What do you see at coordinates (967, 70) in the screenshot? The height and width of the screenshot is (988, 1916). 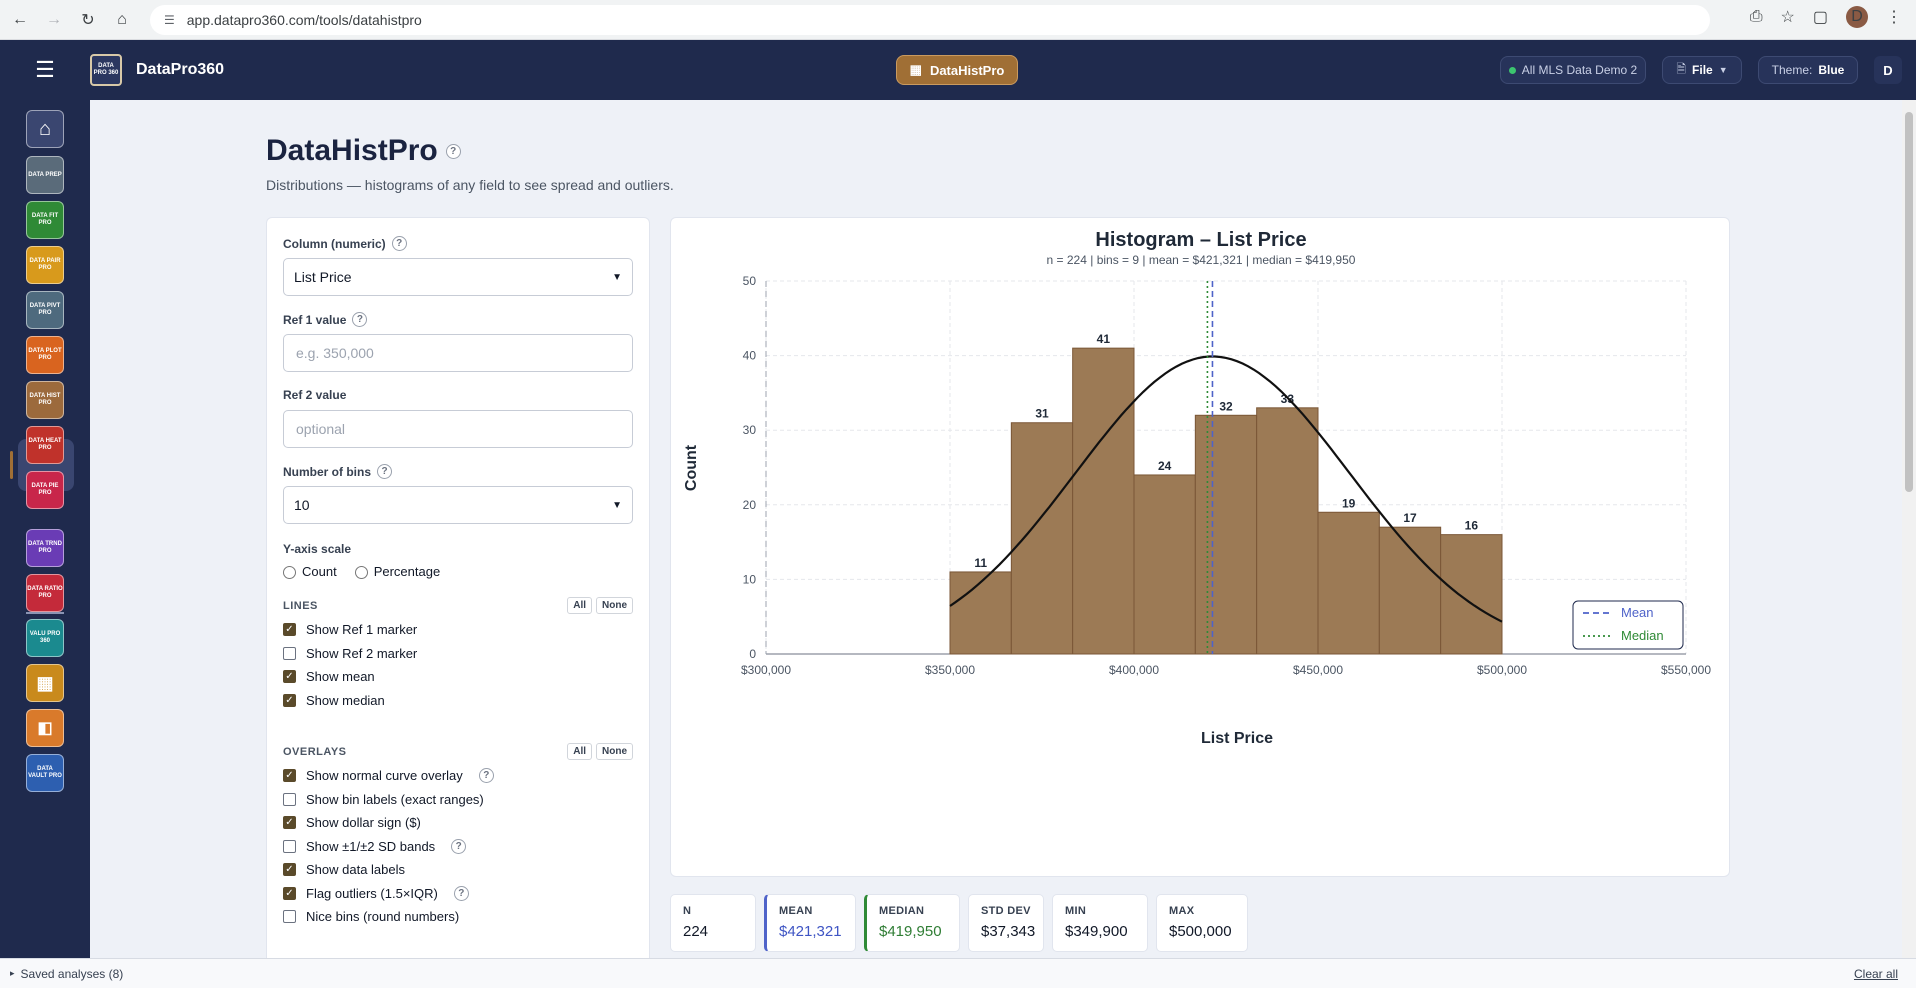 I see `active-tool-label: DataHistPro` at bounding box center [967, 70].